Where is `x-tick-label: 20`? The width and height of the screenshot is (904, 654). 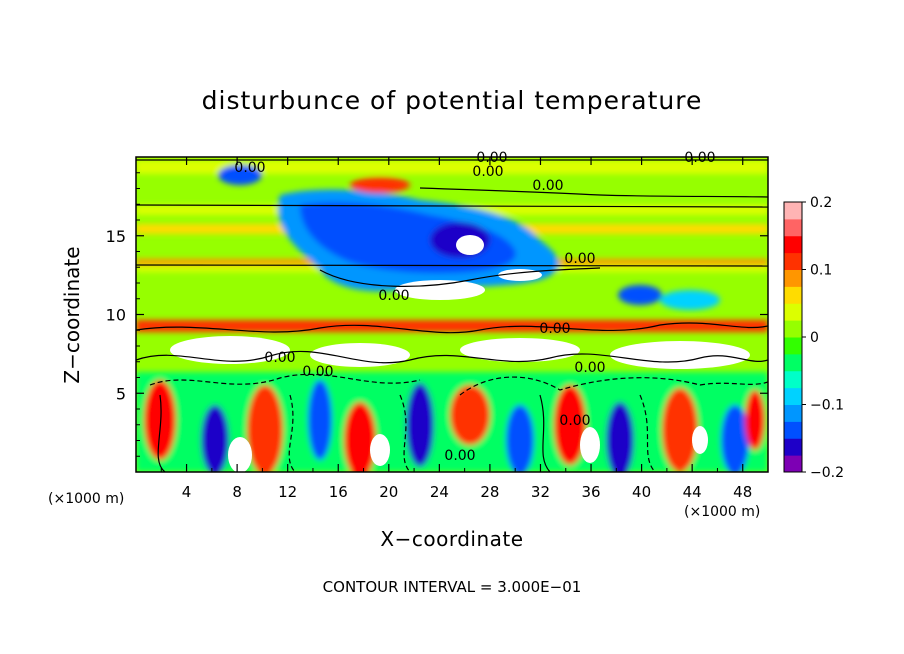 x-tick-label: 20 is located at coordinates (388, 492).